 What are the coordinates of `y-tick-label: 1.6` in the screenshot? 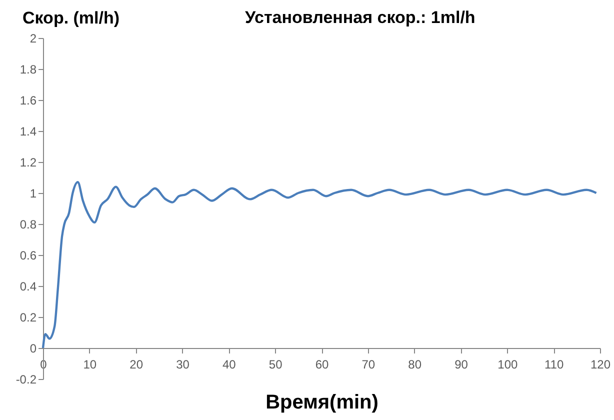 It's located at (28, 101).